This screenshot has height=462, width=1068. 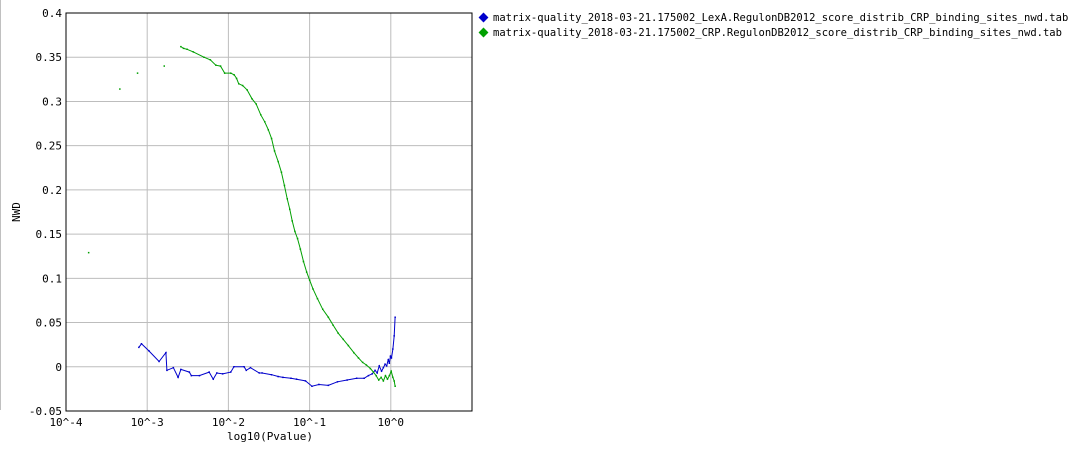 I want to click on legend-marker-crp-icon, so click(x=483, y=32).